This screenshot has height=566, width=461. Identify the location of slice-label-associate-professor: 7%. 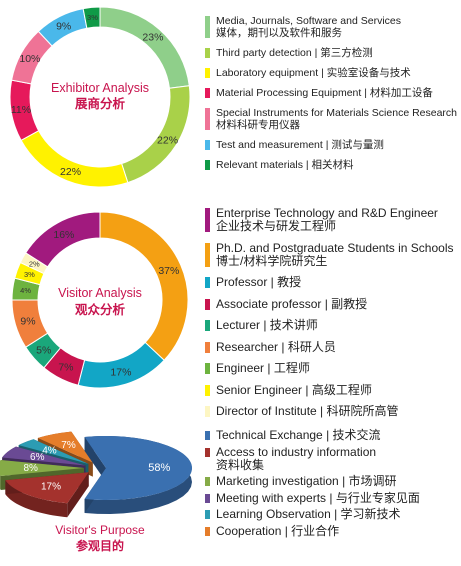
(65, 368).